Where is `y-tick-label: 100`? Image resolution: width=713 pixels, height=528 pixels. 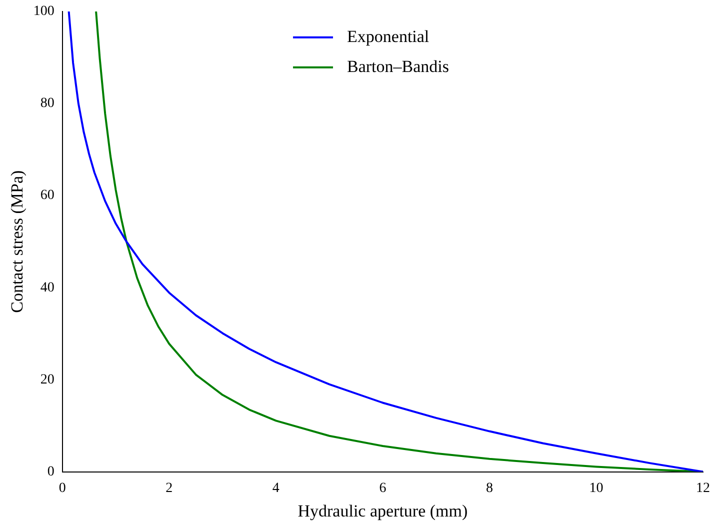
y-tick-label: 100 is located at coordinates (43, 12).